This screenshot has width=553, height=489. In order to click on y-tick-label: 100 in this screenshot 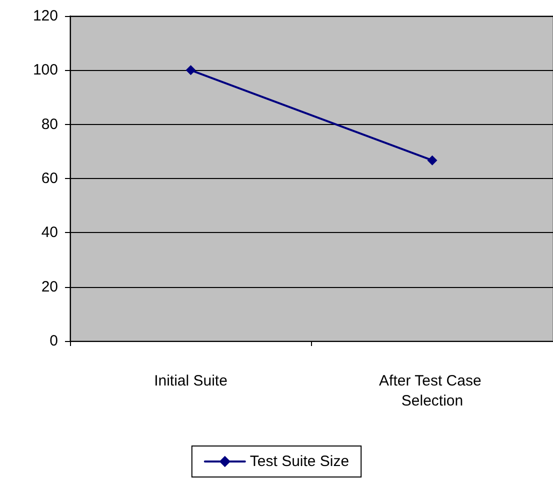, I will do `click(45, 70)`.